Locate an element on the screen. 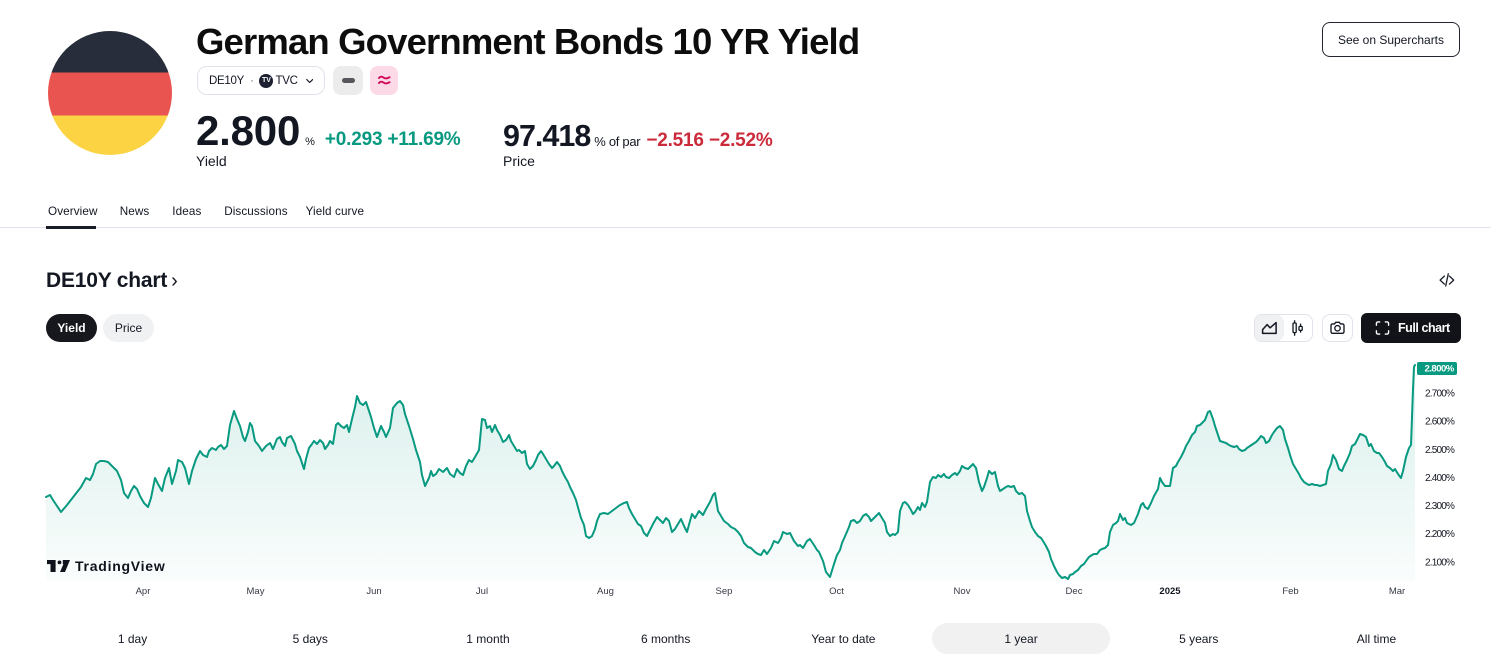 This screenshot has height=669, width=1491. svg-text: Jul is located at coordinates (482, 591).